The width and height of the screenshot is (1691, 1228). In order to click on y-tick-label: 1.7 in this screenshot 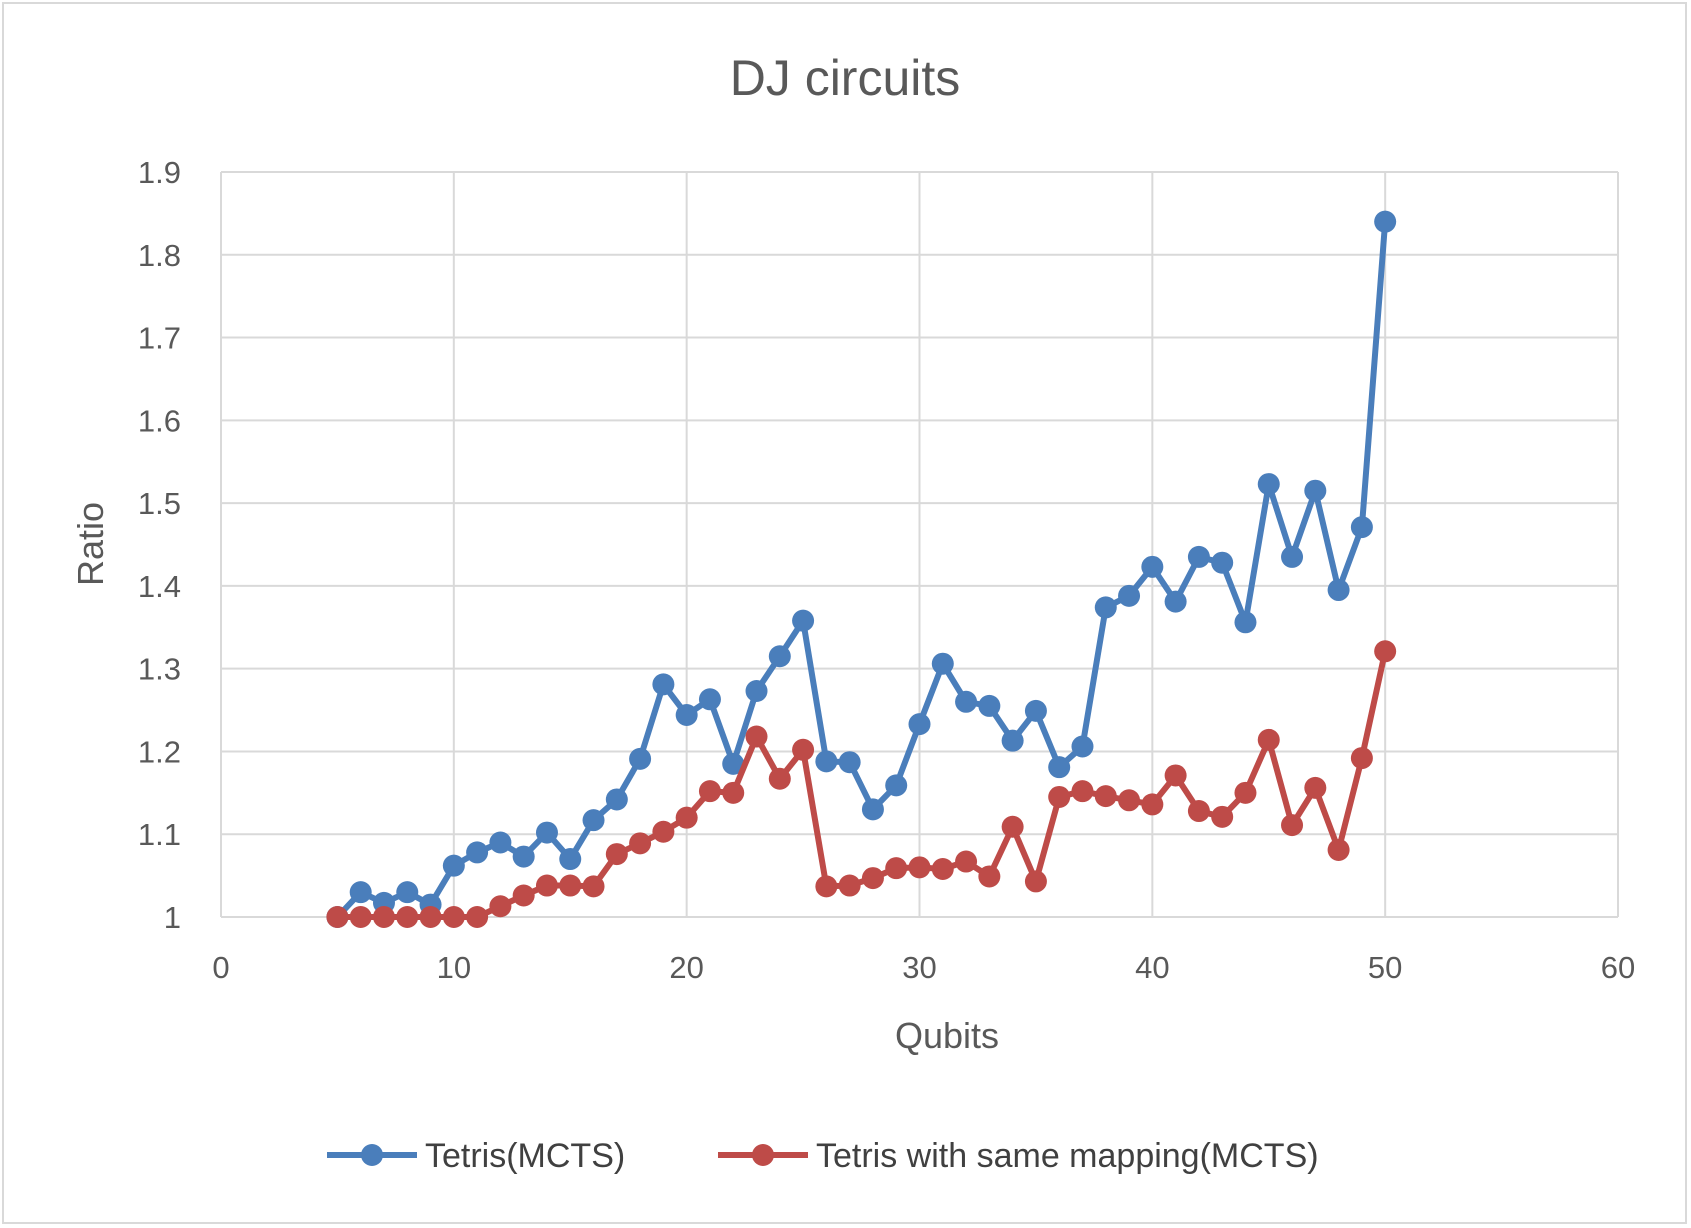, I will do `click(159, 338)`.